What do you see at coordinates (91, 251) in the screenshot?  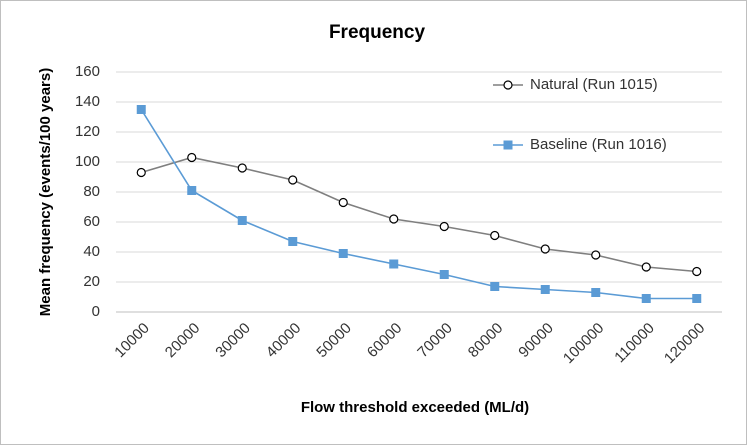 I see `y-tick-label: 40` at bounding box center [91, 251].